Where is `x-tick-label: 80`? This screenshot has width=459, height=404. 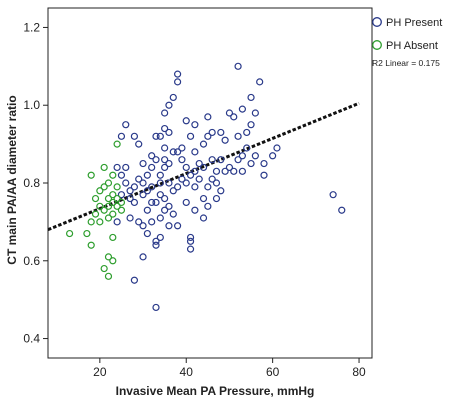
x-tick-label: 80 is located at coordinates (359, 372).